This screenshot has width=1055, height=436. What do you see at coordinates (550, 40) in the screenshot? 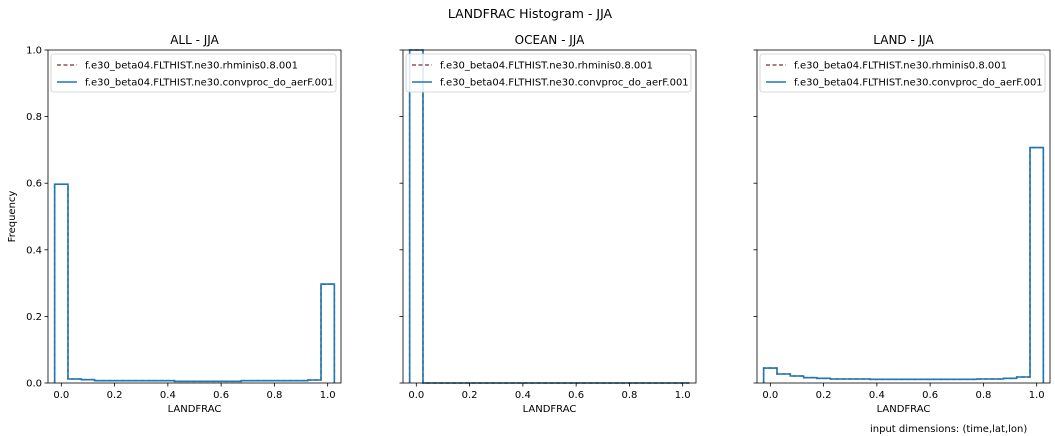
I see `panel-title: OCEAN - JJA` at bounding box center [550, 40].